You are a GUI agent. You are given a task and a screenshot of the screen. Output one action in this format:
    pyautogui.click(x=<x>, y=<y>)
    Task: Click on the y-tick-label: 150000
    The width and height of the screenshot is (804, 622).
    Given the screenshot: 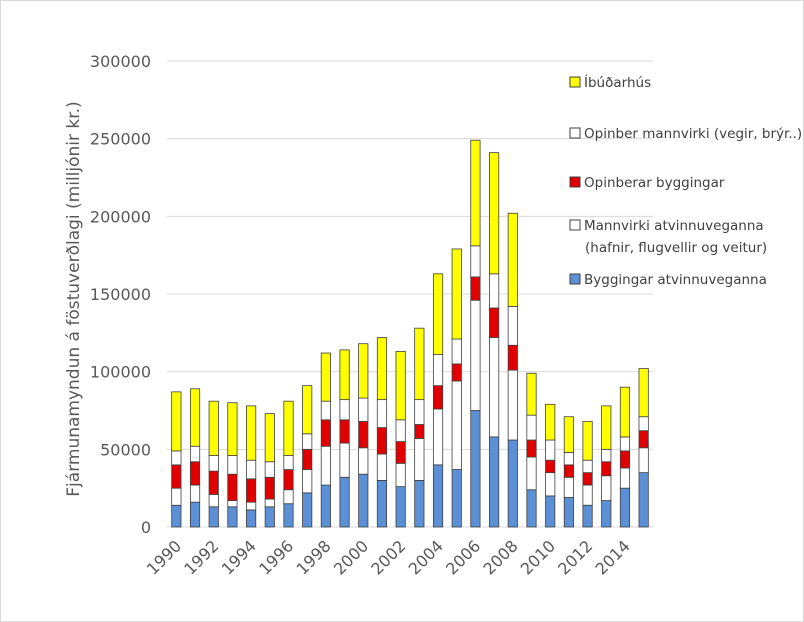 What is the action you would take?
    pyautogui.click(x=120, y=294)
    